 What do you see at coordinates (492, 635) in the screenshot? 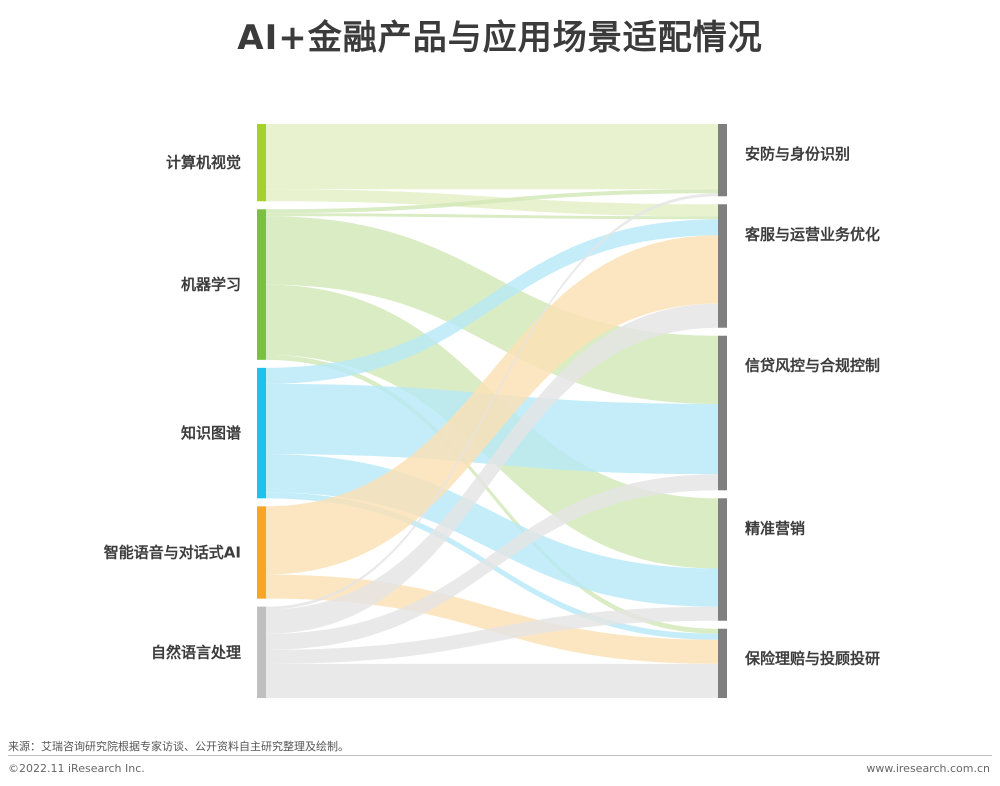
I see `flow-e887aae784b6e8afade8a880e5a484e79086-to-e7b2bee58786e890a5e99480` at bounding box center [492, 635].